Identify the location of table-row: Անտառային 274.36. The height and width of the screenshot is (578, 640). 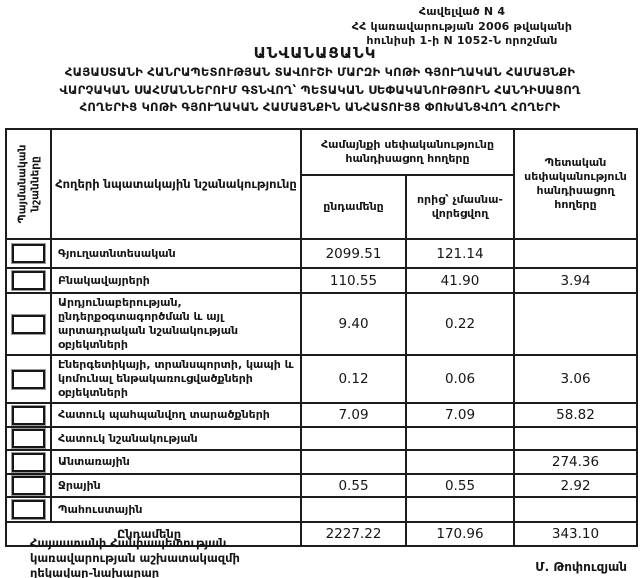
(321, 462).